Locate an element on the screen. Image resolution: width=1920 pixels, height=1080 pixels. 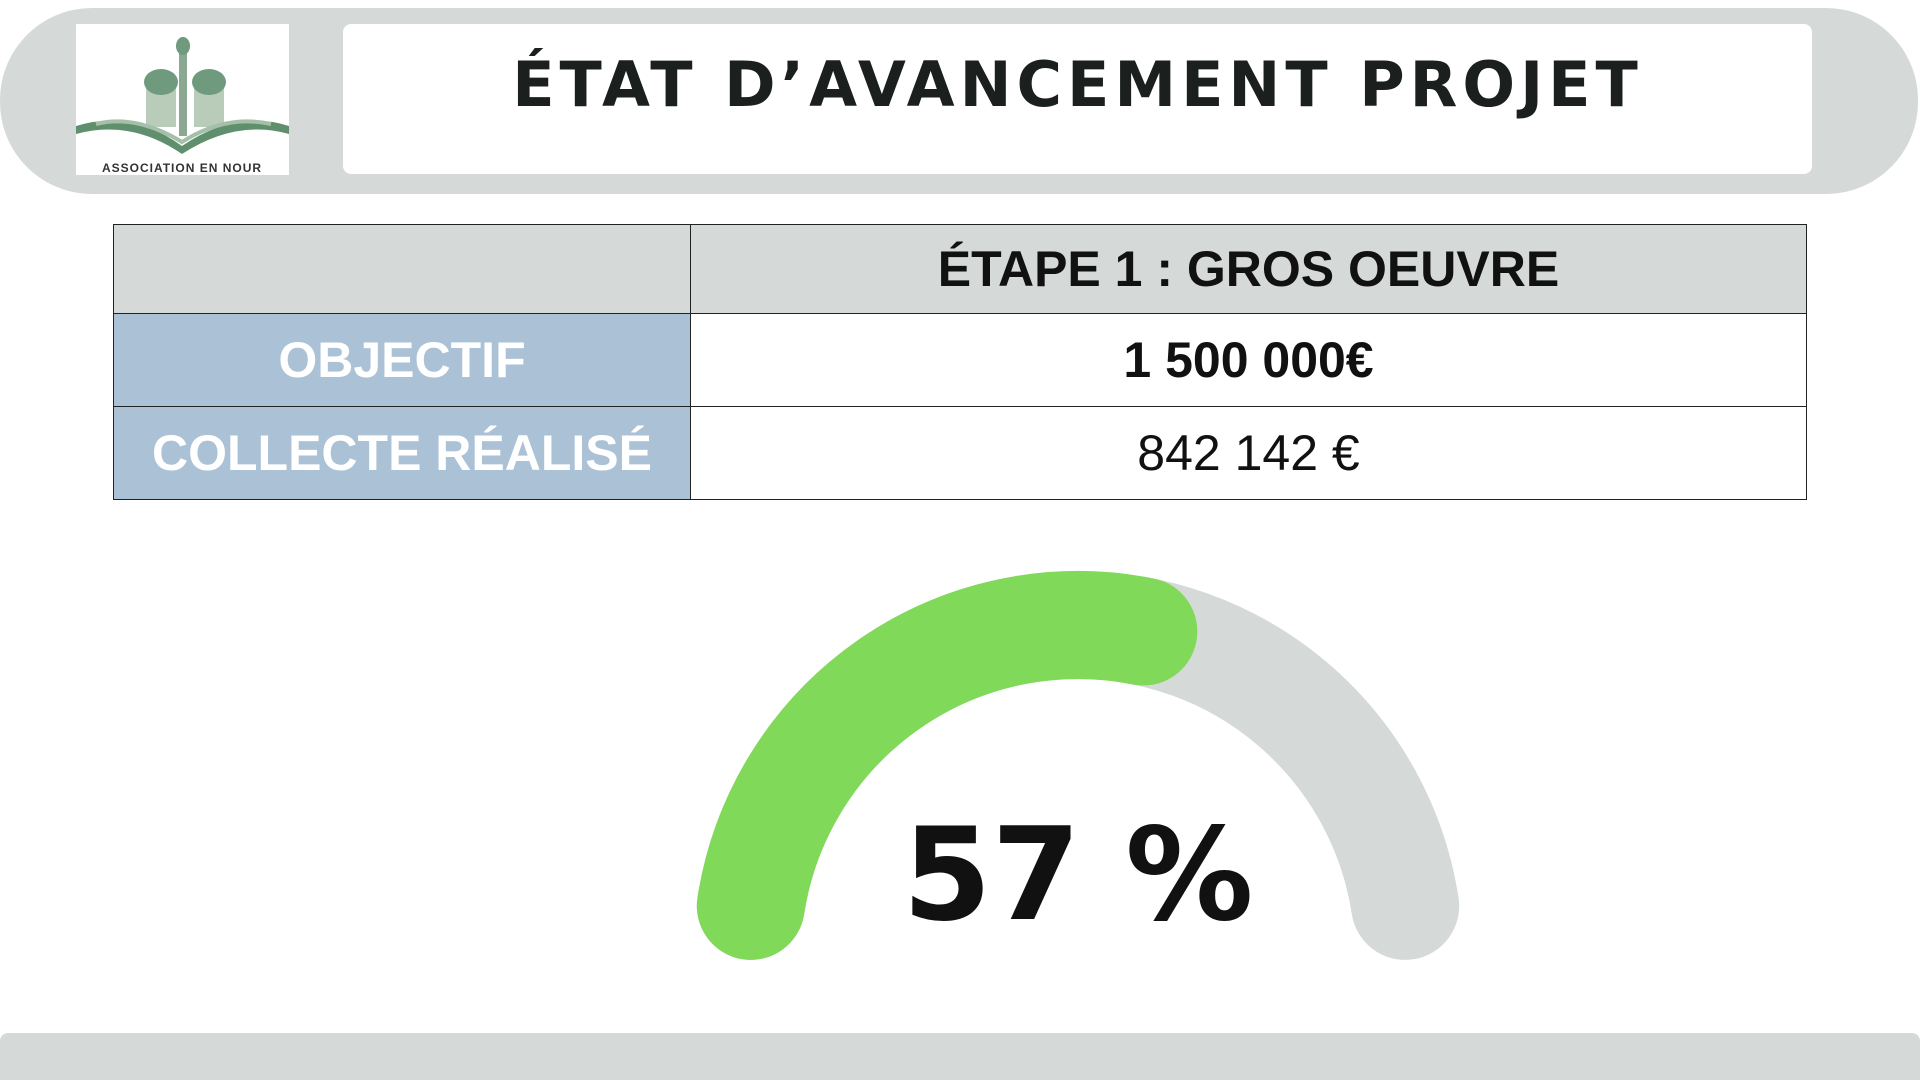
logo-graphic: ASSOCIATION EN NOUR is located at coordinates (182, 106).